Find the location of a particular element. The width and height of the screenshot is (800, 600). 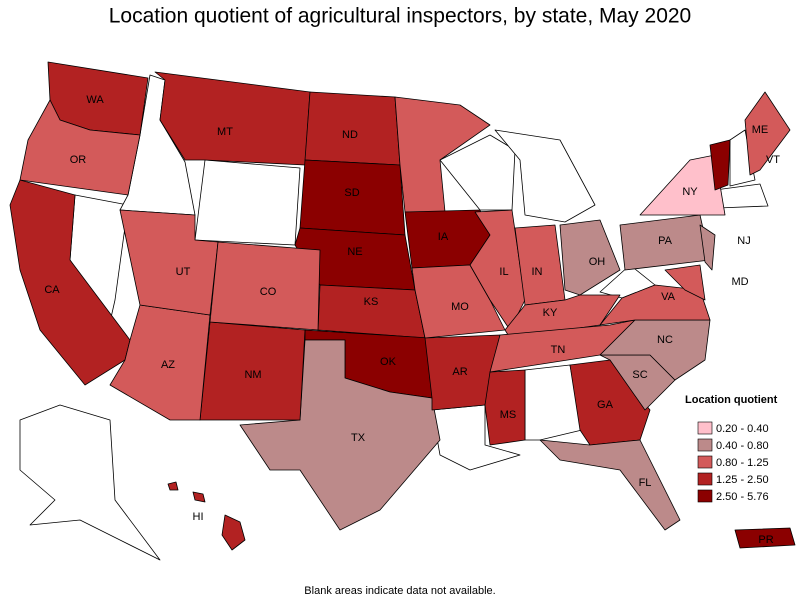

state-label: VT is located at coordinates (773, 160).